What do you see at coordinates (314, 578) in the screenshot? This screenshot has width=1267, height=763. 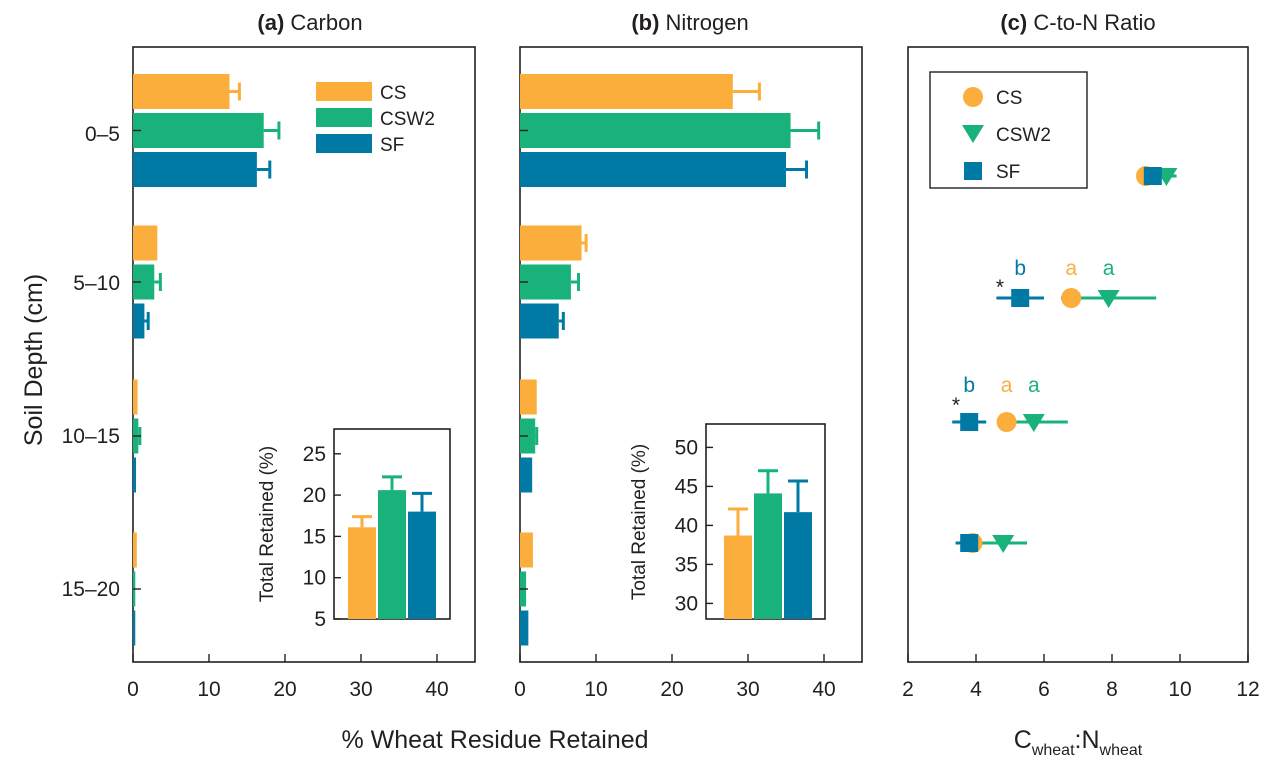 I see `inset-y-tick-label: 10` at bounding box center [314, 578].